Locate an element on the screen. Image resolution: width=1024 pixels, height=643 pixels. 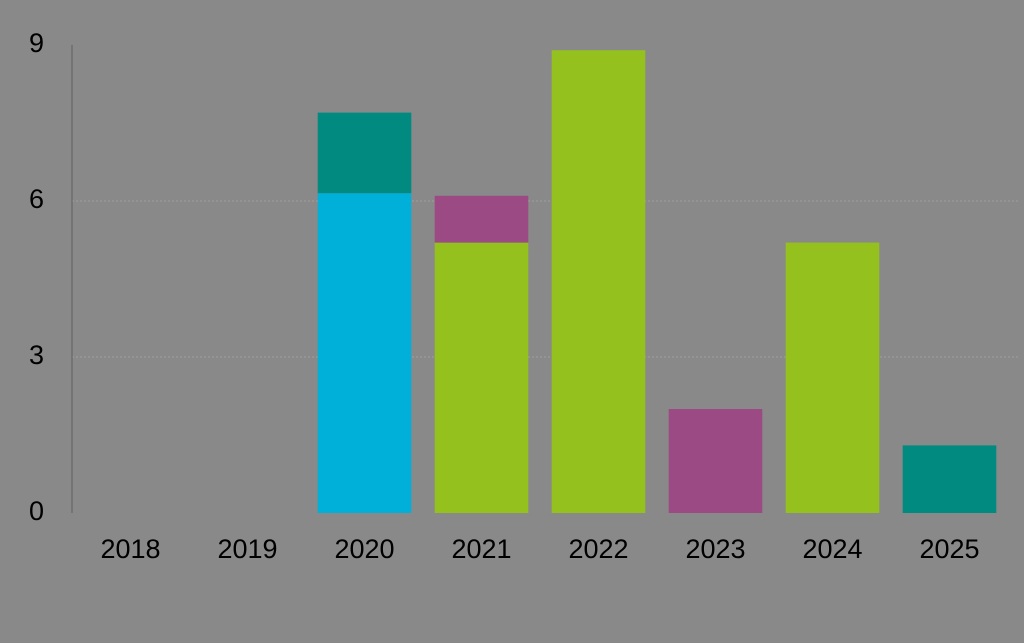
x-tick-label: 2023 is located at coordinates (715, 549).